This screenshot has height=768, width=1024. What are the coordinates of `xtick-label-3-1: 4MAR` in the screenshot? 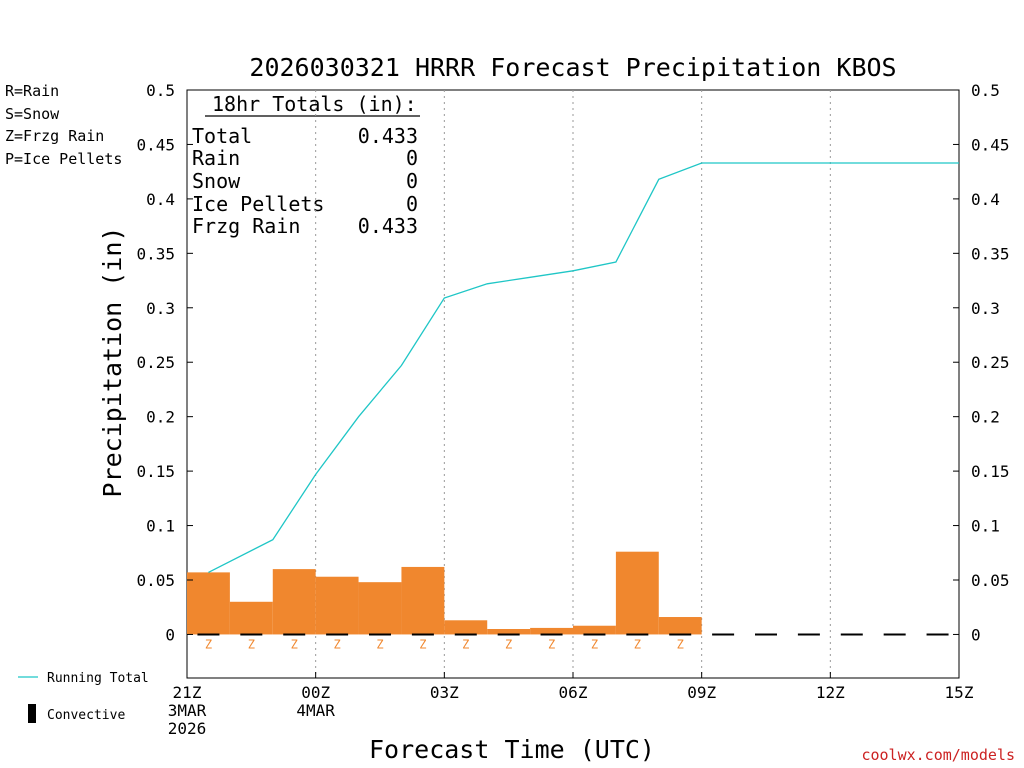 It's located at (315, 710).